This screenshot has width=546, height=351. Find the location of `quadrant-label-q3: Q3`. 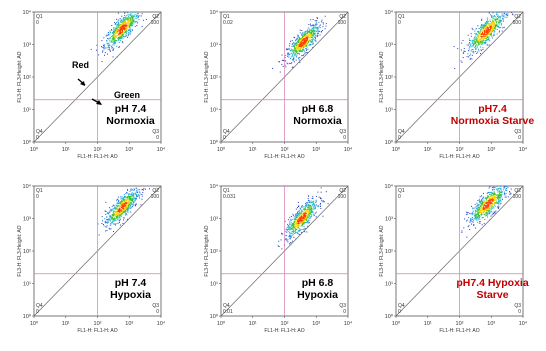

quadrant-label-q3: Q3 is located at coordinates (342, 132).